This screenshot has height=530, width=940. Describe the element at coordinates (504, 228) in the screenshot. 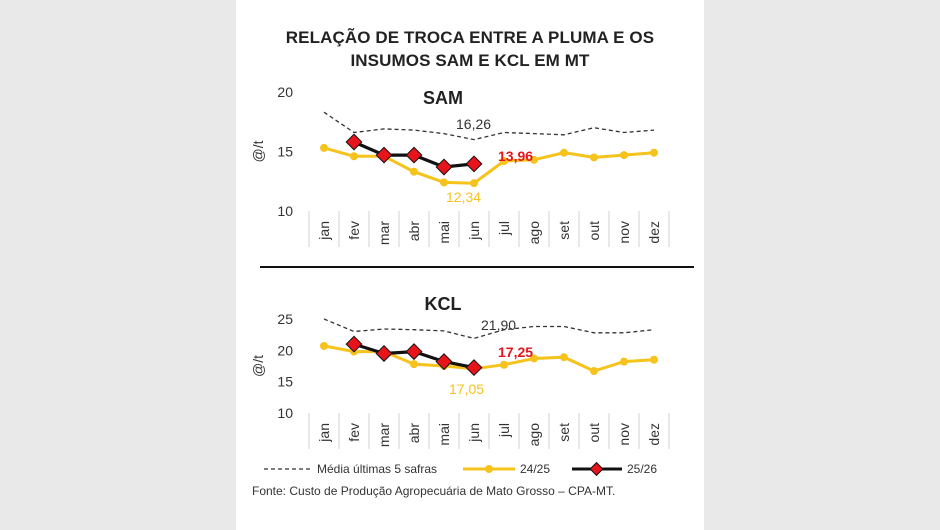

I see `sam-x-category-label: jul` at that location.